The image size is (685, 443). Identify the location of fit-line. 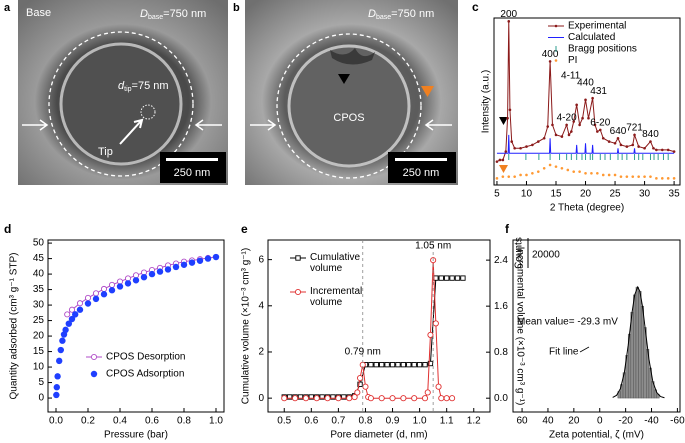
(638, 342).